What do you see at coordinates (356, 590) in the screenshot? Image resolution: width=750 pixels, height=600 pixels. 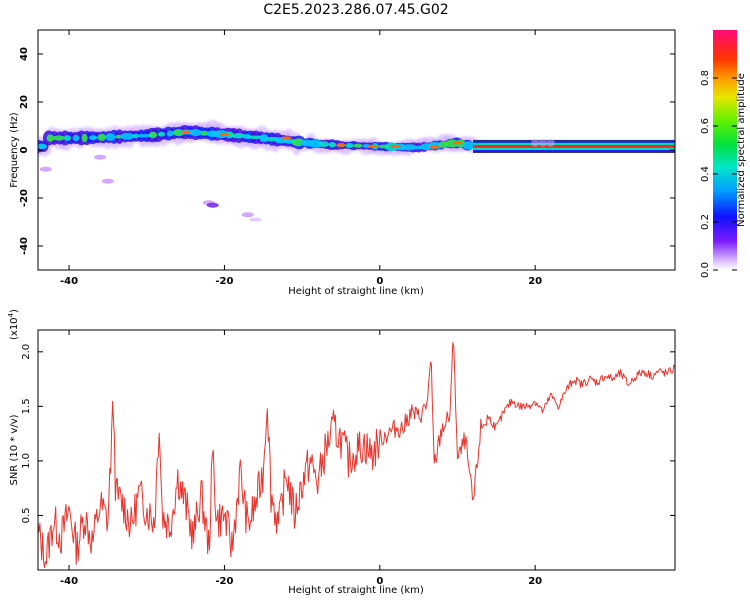 I see `snr-xlabel: Height of straight line (km)` at bounding box center [356, 590].